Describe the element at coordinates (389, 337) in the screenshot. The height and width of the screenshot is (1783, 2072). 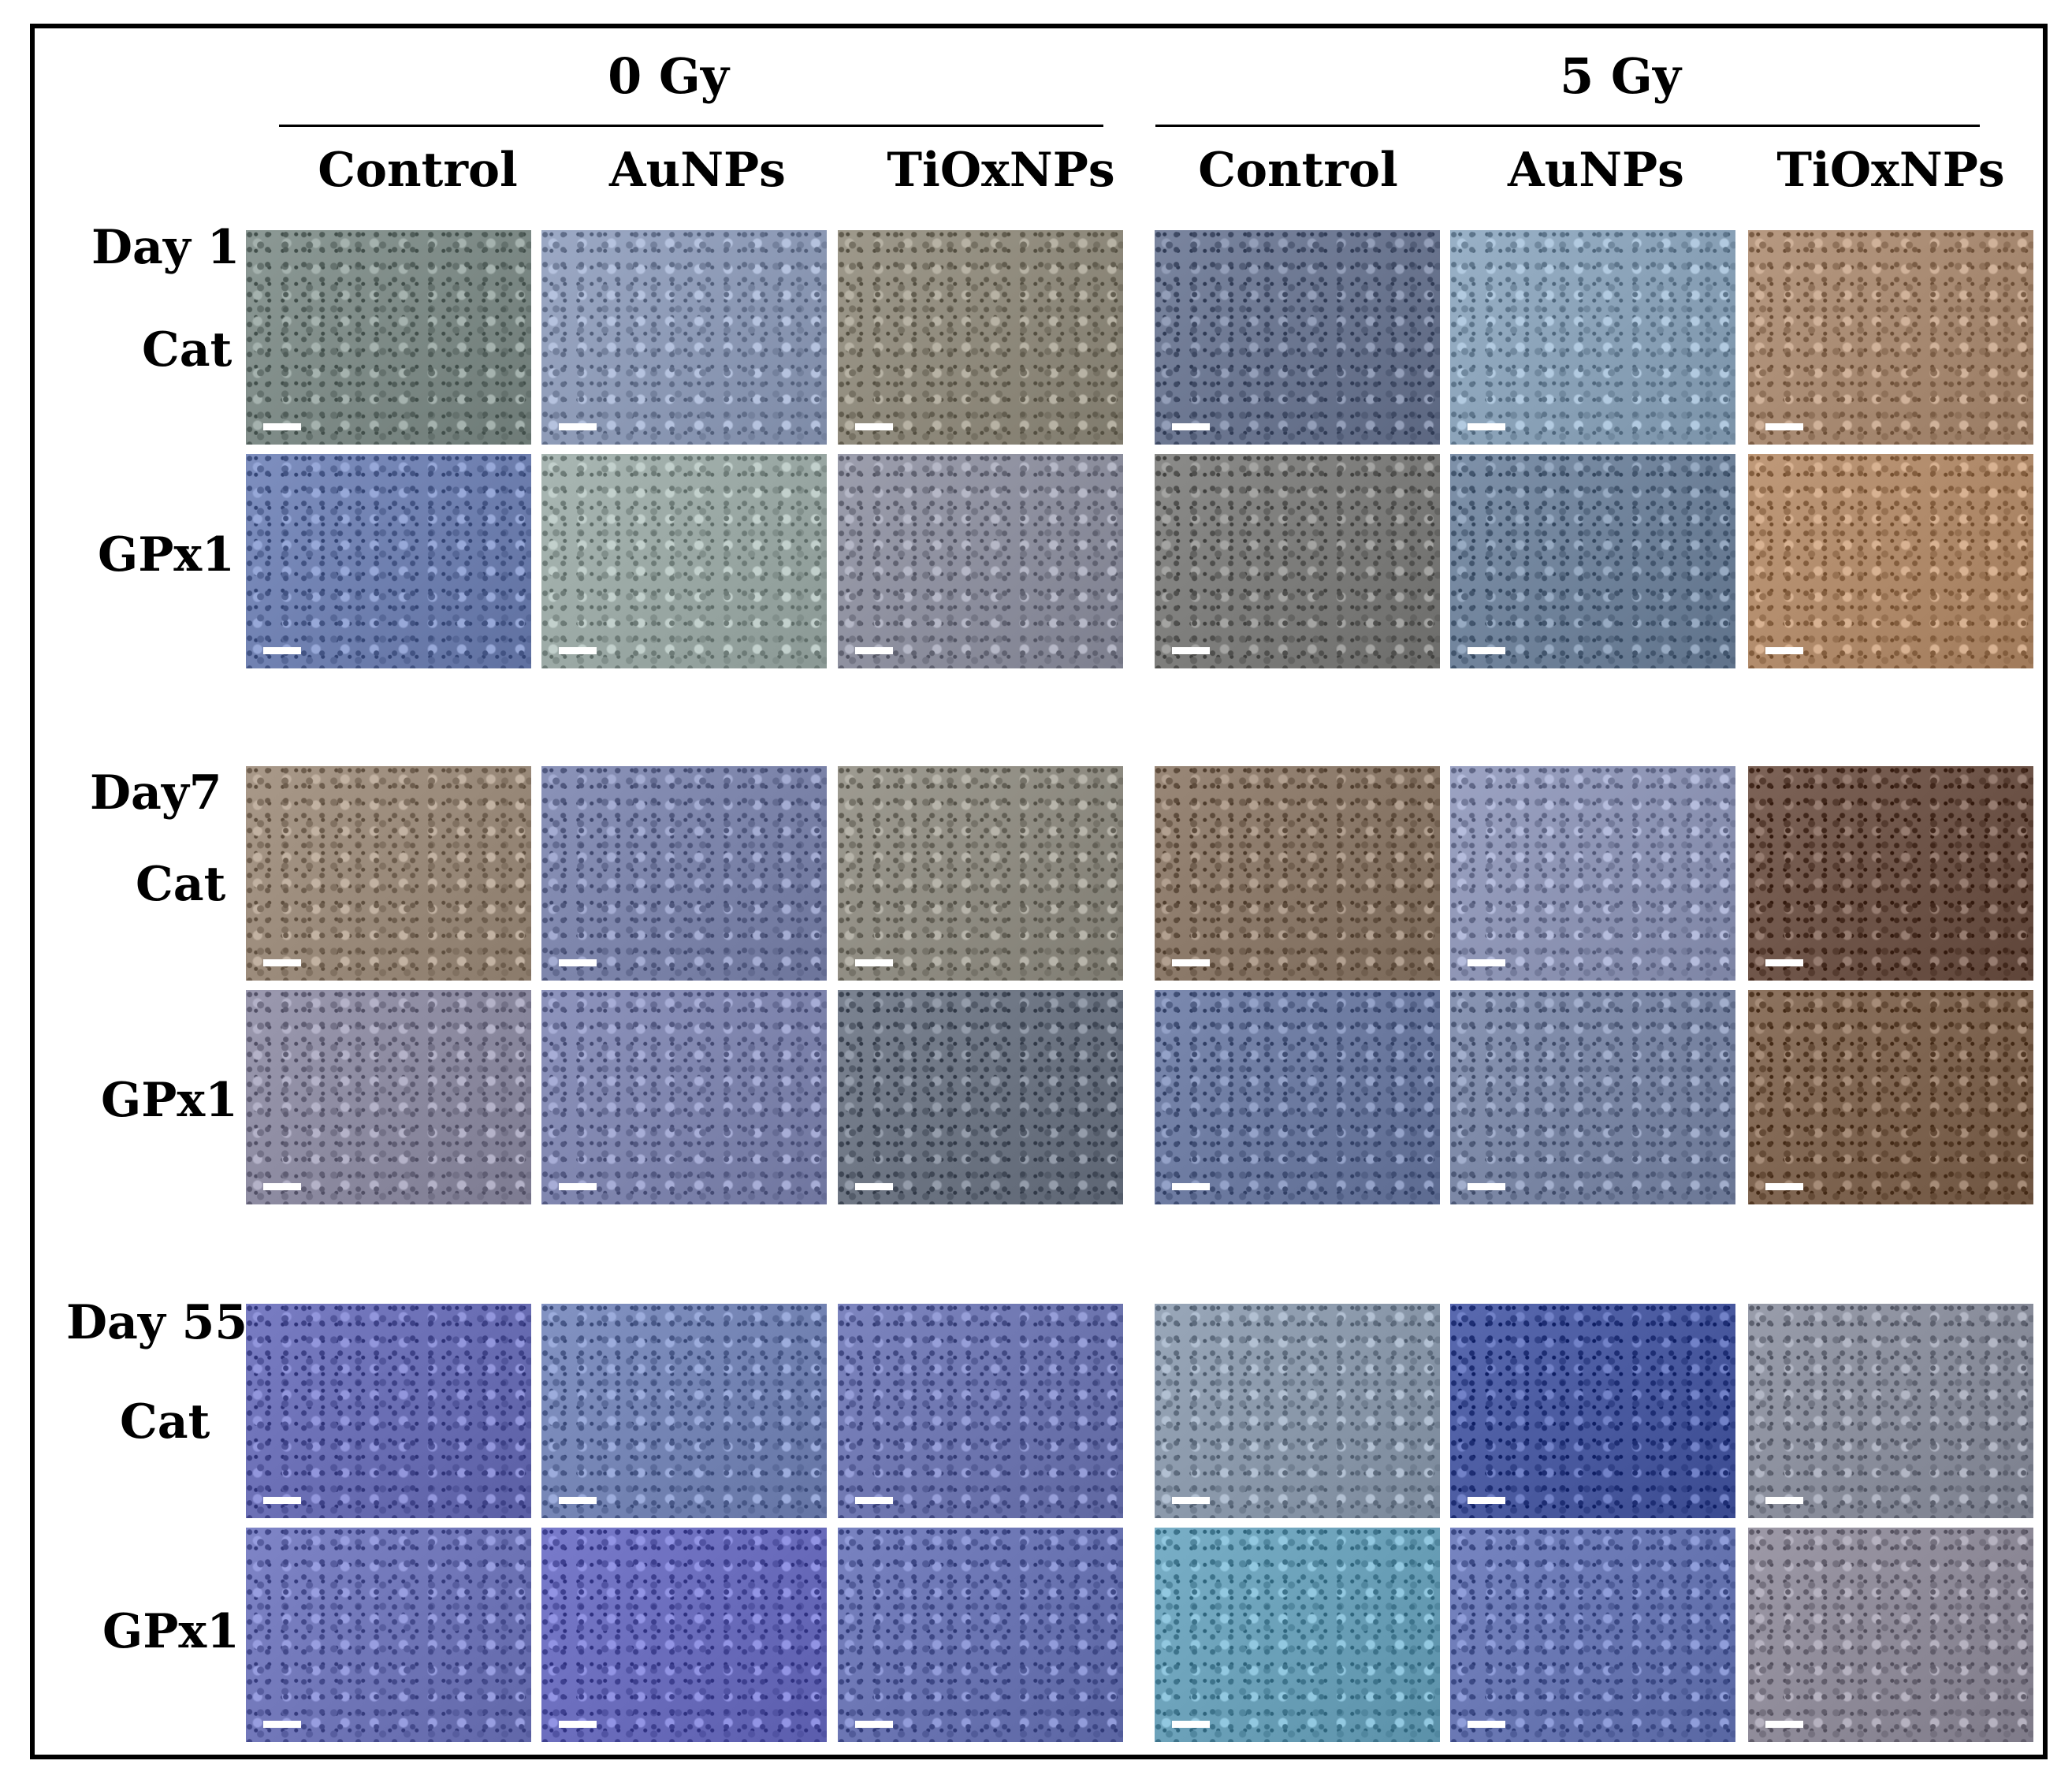
I see `micrograph-day1-cat-0gy-control` at that location.